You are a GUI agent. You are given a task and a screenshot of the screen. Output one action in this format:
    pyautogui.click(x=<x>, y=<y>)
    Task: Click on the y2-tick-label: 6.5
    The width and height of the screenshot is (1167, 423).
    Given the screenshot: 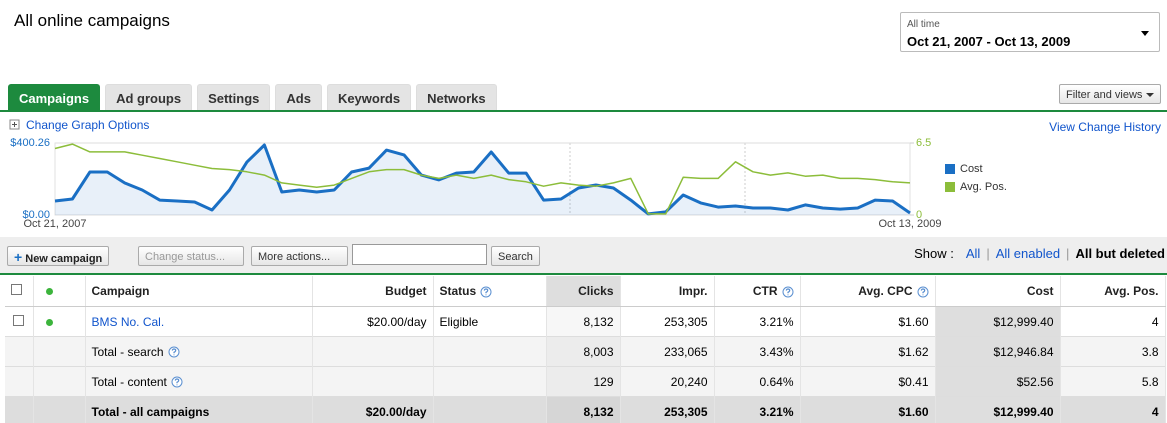 What is the action you would take?
    pyautogui.click(x=923, y=143)
    